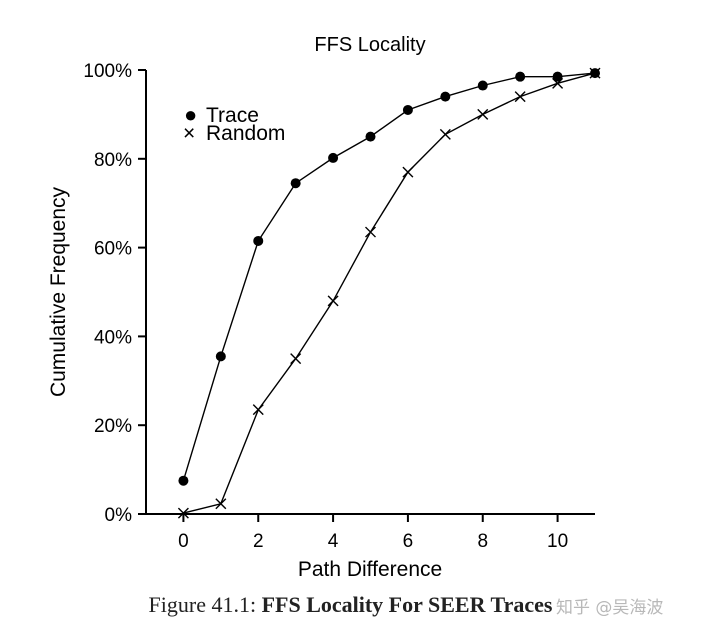 This screenshot has width=701, height=632. What do you see at coordinates (369, 45) in the screenshot?
I see `chart-title: FFS Locality` at bounding box center [369, 45].